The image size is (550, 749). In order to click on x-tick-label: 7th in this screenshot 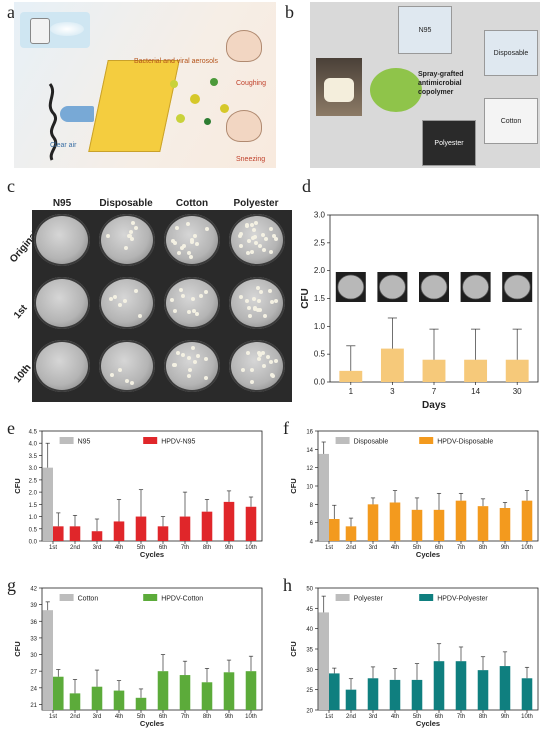, I will do `click(461, 548)`.